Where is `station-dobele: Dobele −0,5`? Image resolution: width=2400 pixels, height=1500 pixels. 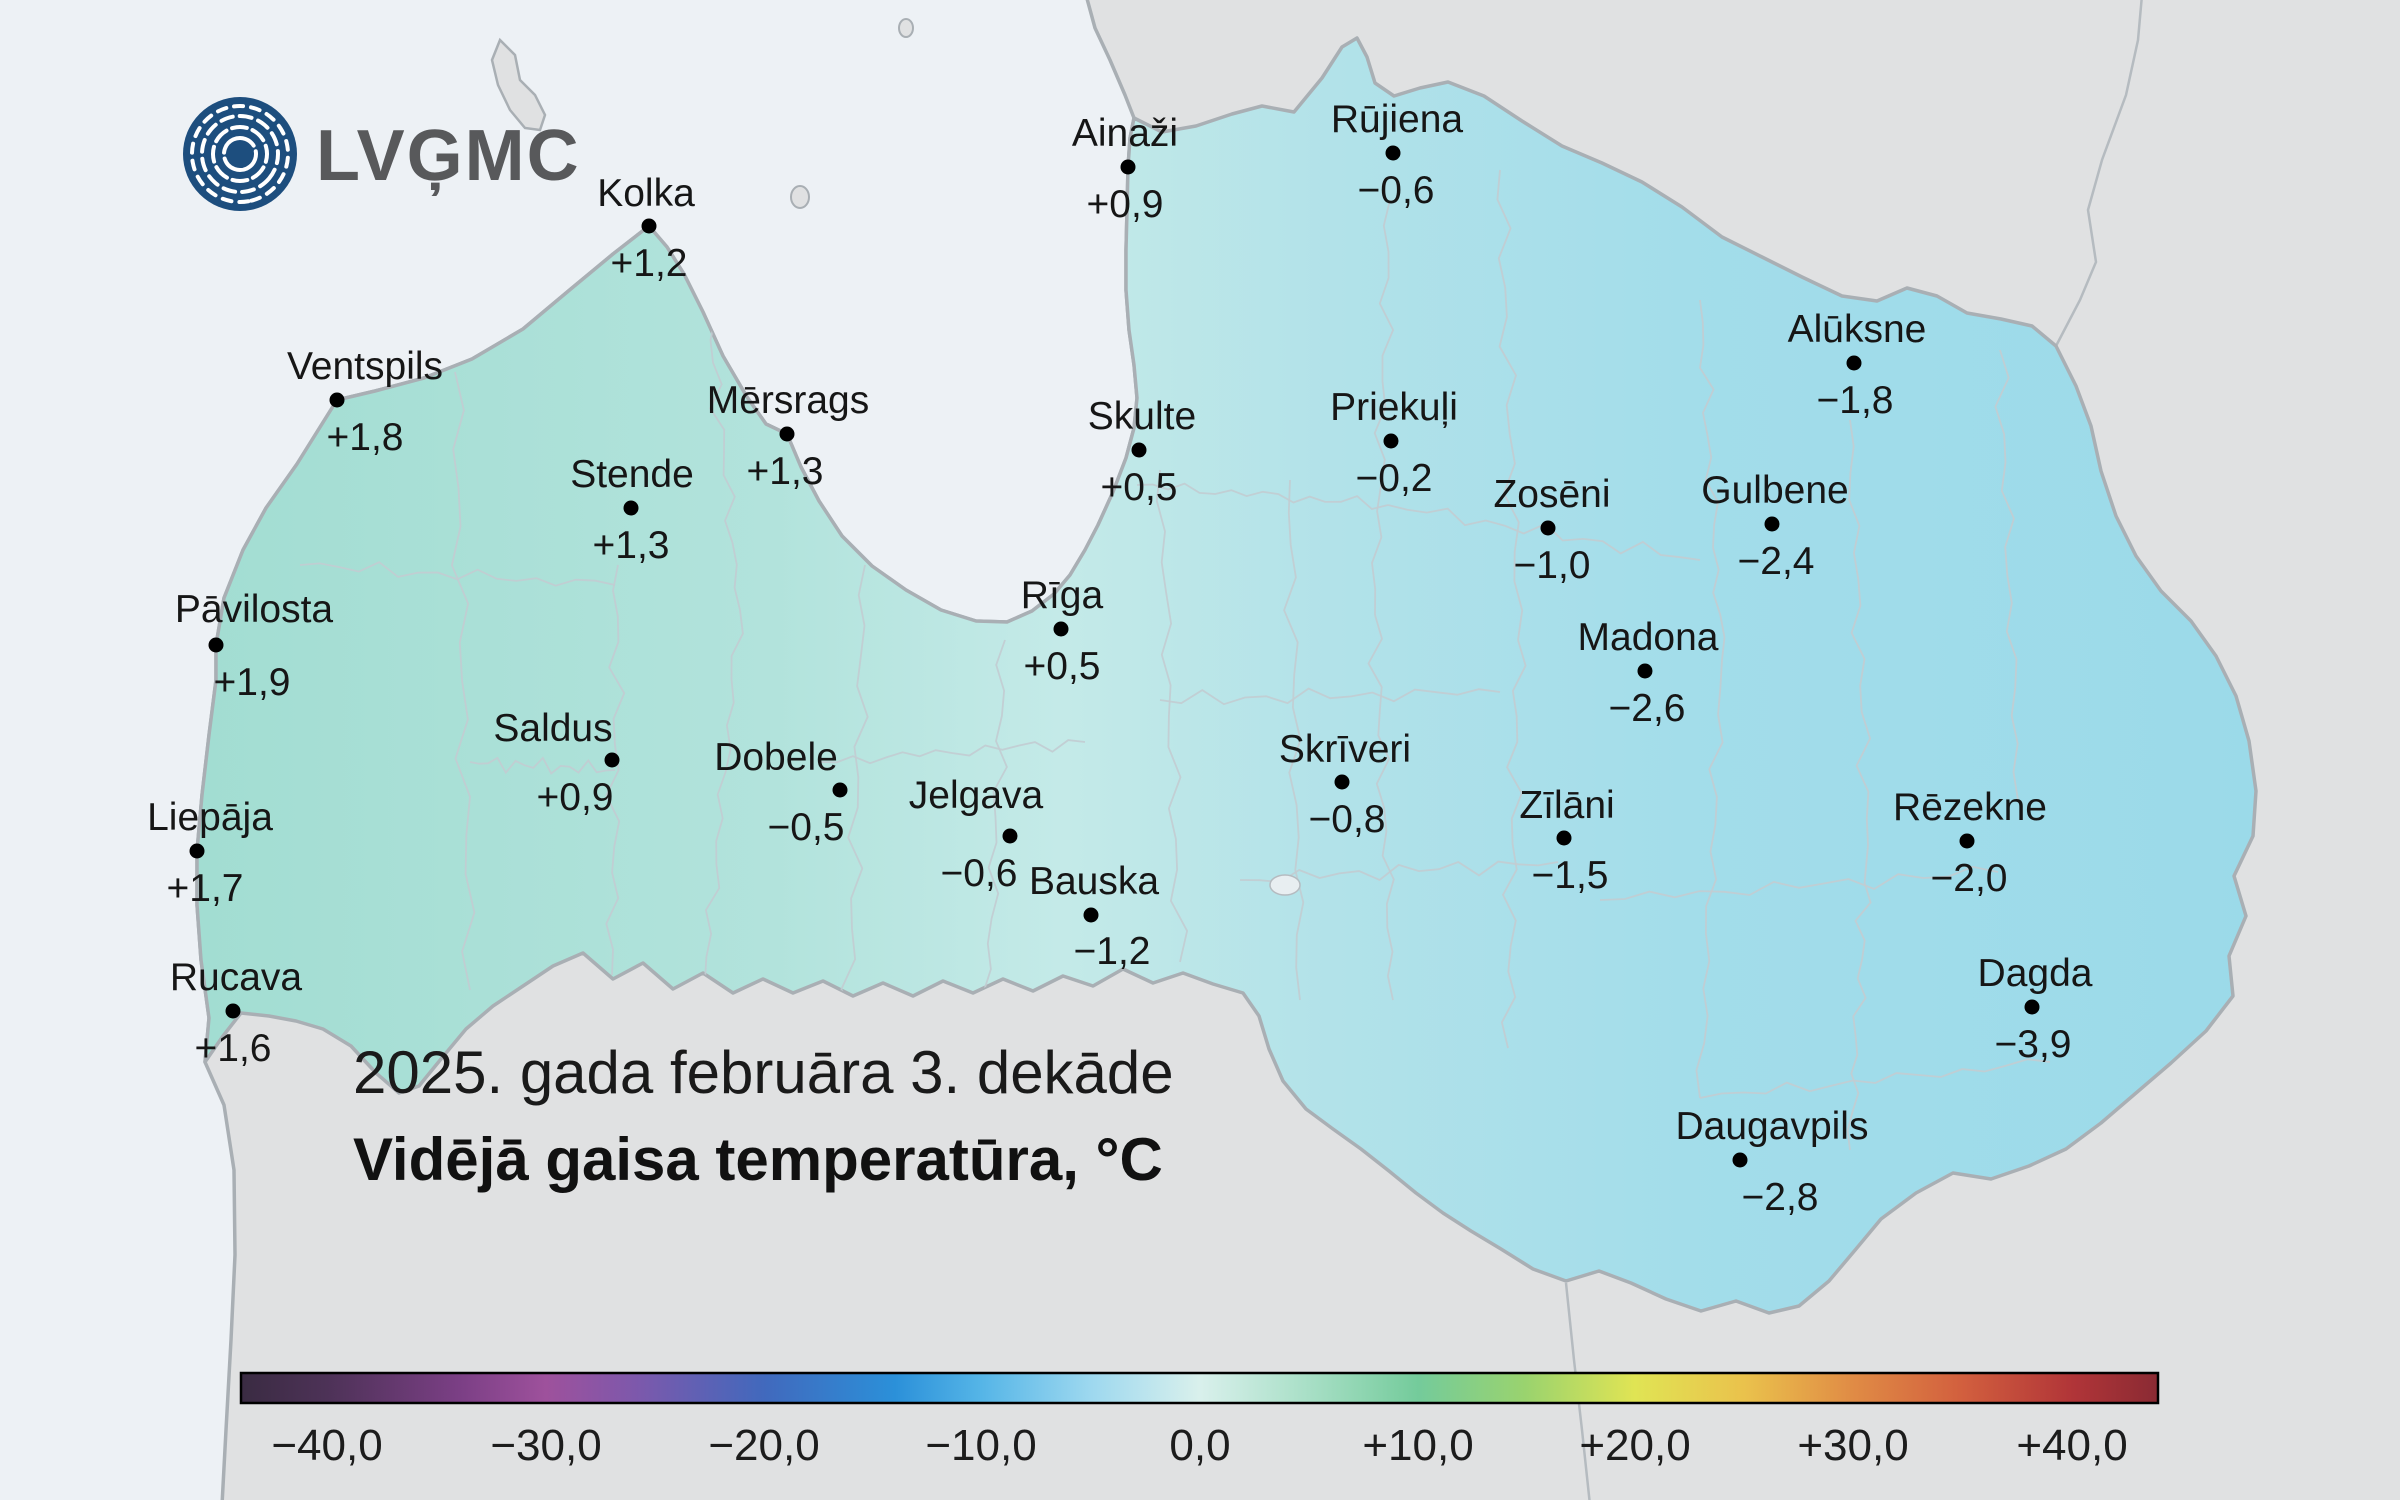 station-dobele: Dobele −0,5 is located at coordinates (781, 792).